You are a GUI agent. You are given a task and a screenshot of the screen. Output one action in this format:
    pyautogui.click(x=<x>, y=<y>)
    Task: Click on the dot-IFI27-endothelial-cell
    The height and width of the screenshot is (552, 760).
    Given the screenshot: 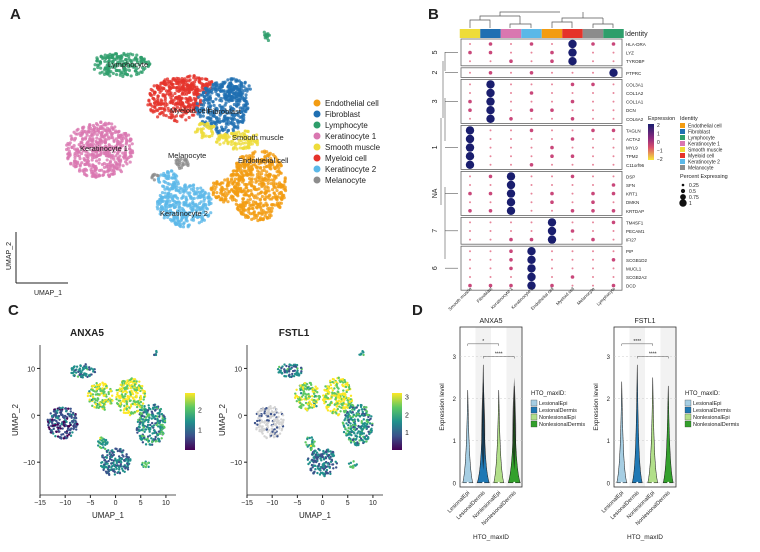 What is the action you would take?
    pyautogui.click(x=552, y=239)
    